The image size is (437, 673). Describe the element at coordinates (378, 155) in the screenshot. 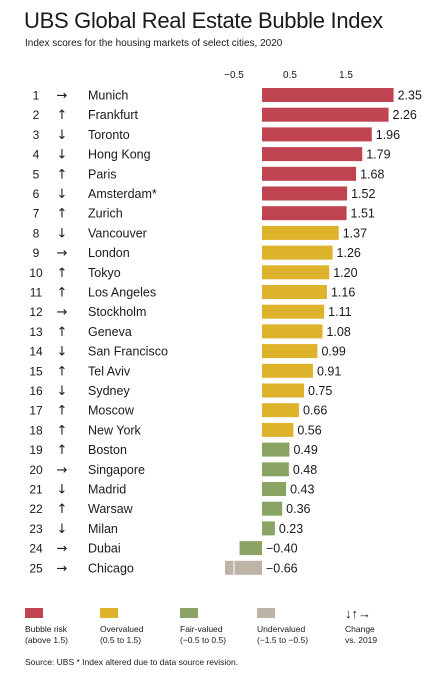

I see `value-label: 1.79` at that location.